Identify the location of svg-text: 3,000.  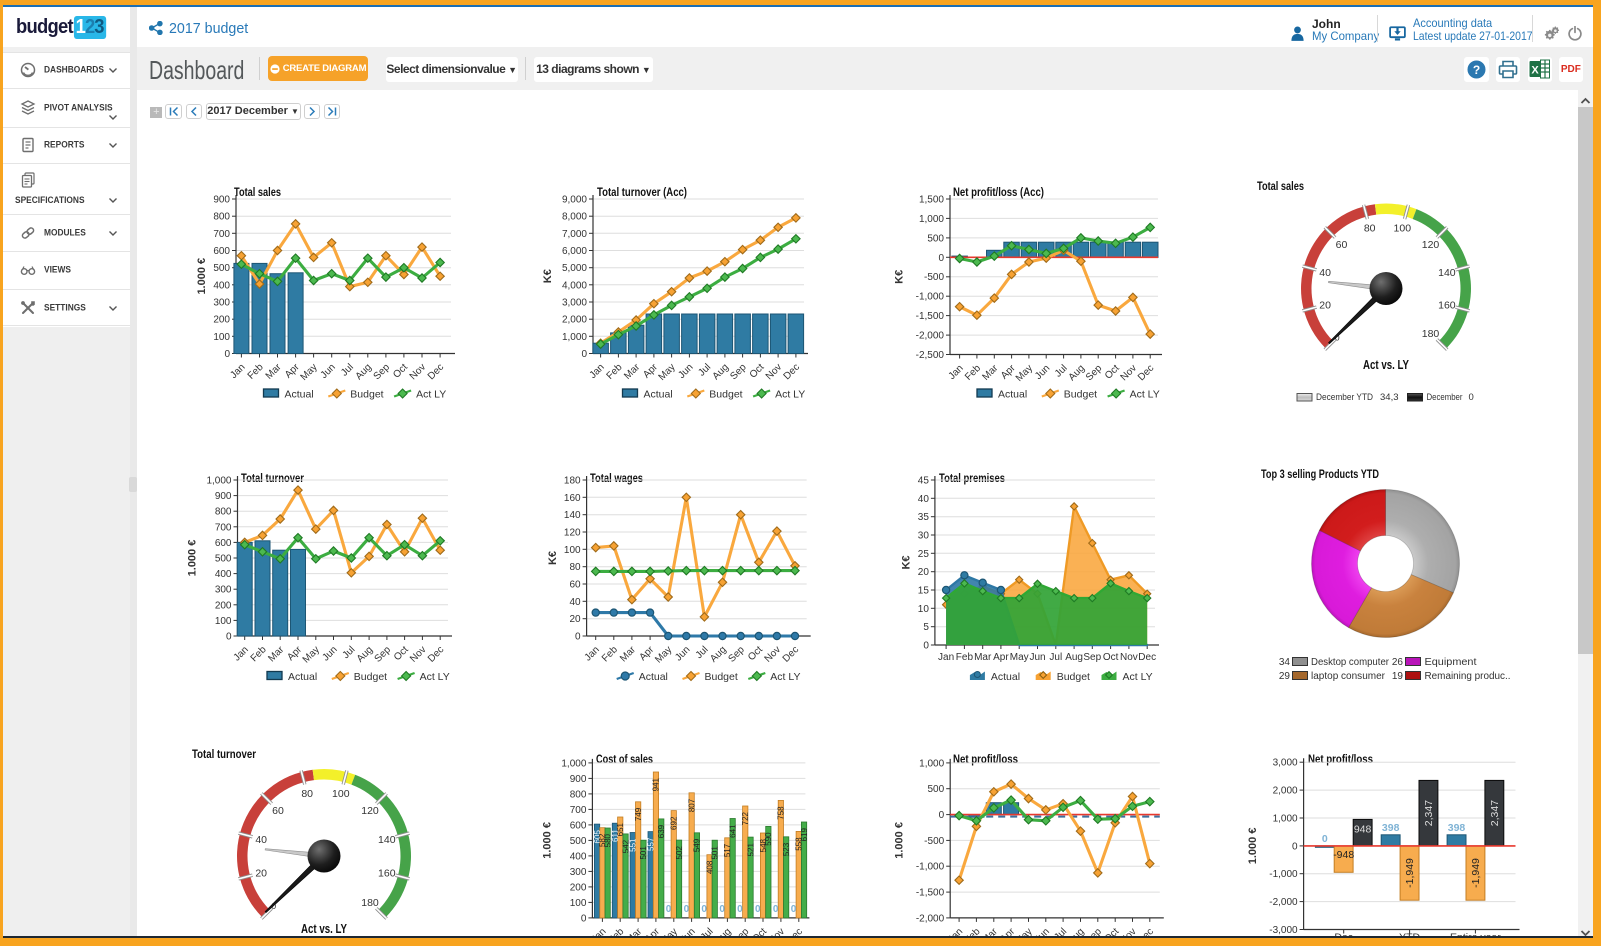
(574, 303).